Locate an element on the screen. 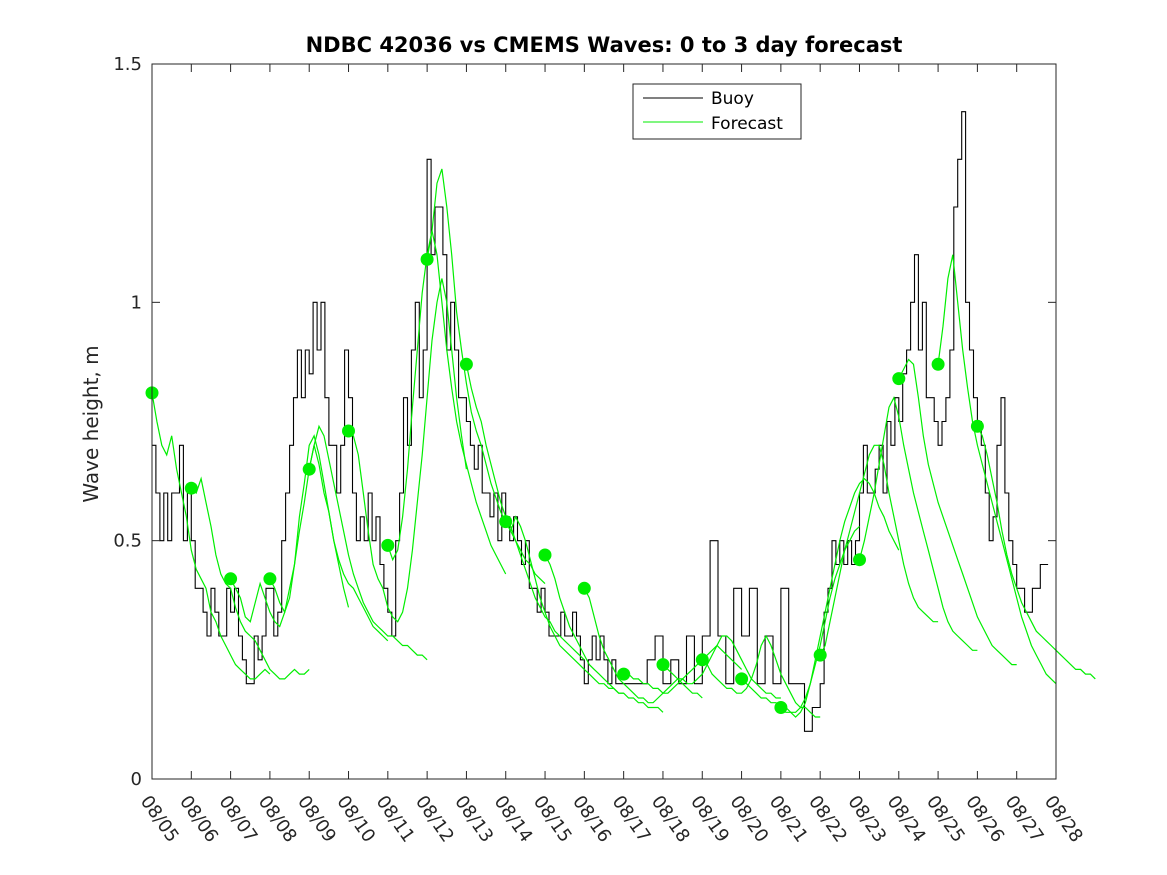 Image resolution: width=1167 pixels, height=875 pixels. x-tick-label: 08/15 is located at coordinates (552, 819).